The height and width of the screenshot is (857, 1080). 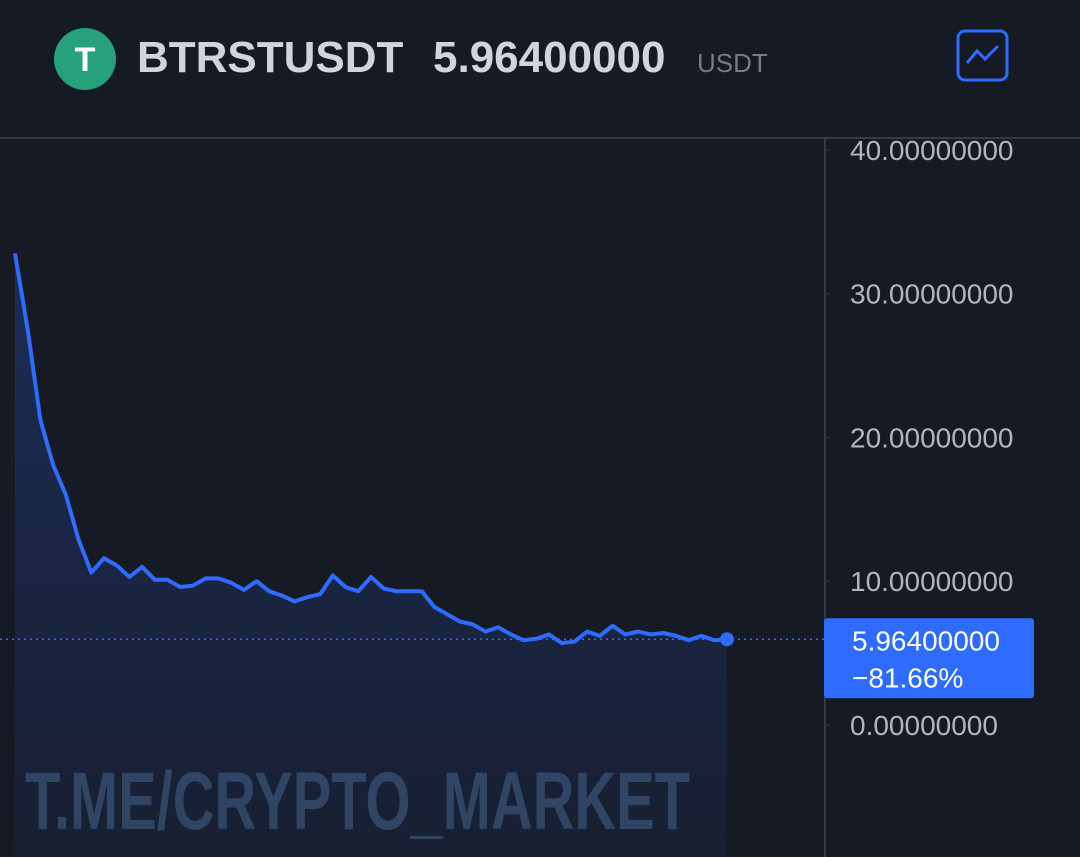 What do you see at coordinates (932, 294) in the screenshot?
I see `y-tick-label: 30.00000000` at bounding box center [932, 294].